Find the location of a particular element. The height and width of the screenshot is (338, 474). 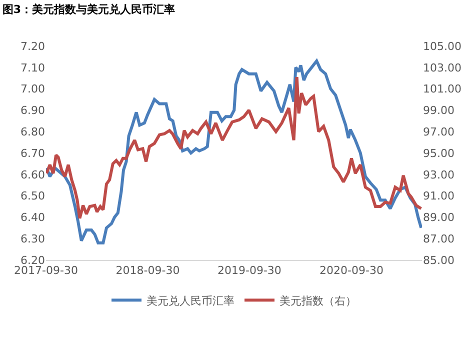

y2-tick-label: 105.00 is located at coordinates (442, 46).